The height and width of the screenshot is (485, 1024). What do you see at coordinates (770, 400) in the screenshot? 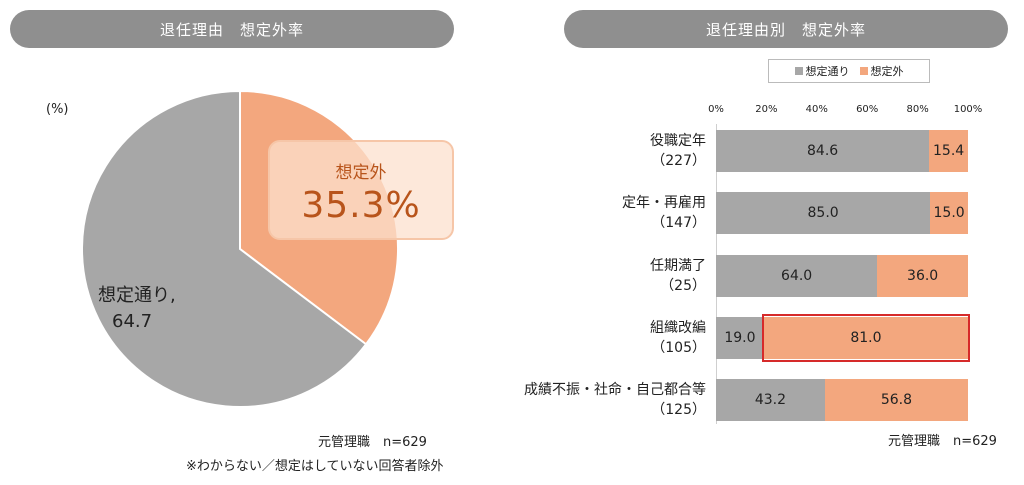
I see `bar-segment-expected: 43.2` at bounding box center [770, 400].